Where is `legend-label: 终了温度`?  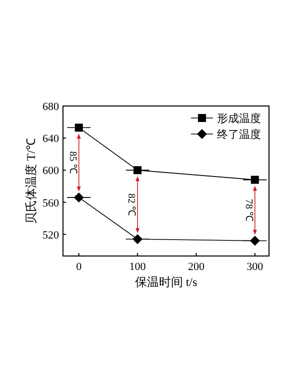 legend-label: 终了温度 is located at coordinates (239, 134).